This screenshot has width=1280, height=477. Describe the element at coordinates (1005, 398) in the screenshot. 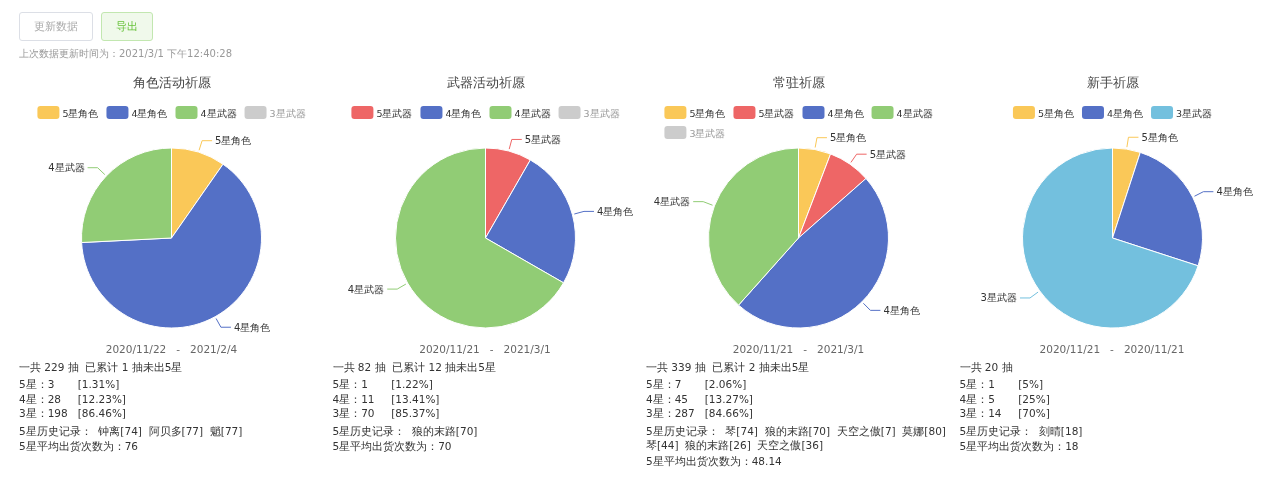

I see `text: 4星：5 [25%]` at that location.